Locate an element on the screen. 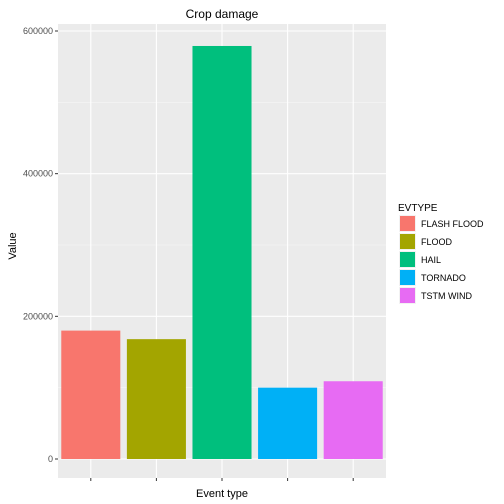 Image resolution: width=504 pixels, height=504 pixels. y-axis: 0 200000 400000 600000 is located at coordinates (40, 245).